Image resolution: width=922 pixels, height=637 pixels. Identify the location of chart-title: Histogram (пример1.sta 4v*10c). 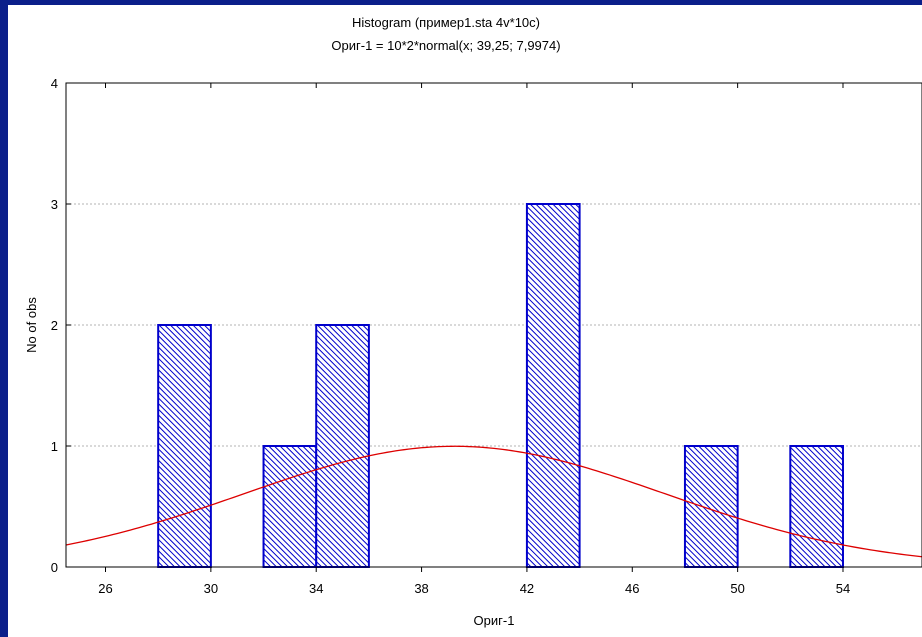
(446, 22).